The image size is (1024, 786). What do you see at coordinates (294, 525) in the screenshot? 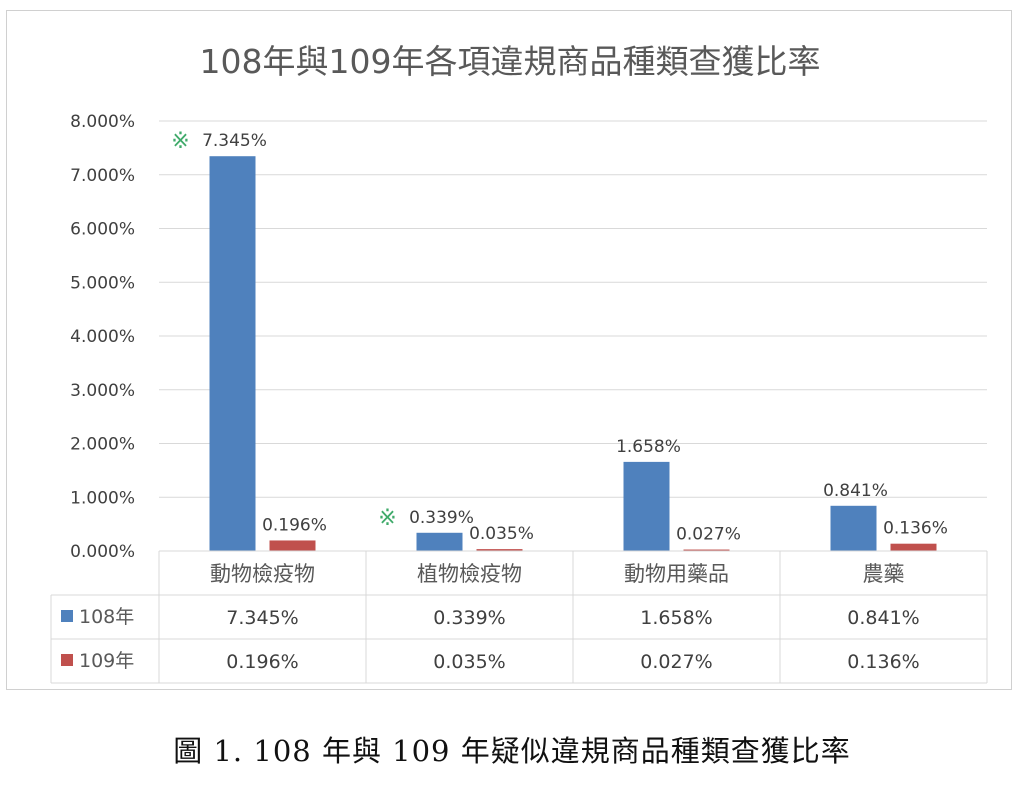
I see `data-label: 0.196%` at bounding box center [294, 525].